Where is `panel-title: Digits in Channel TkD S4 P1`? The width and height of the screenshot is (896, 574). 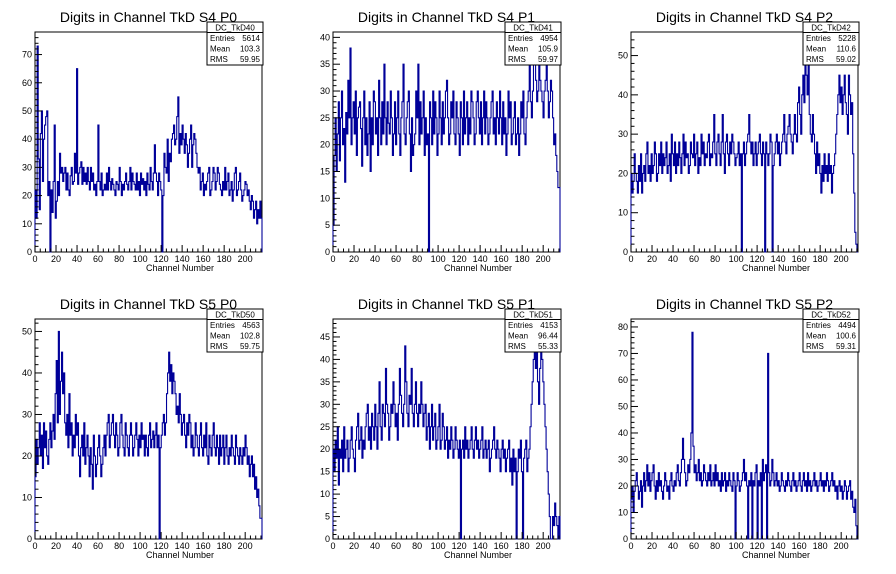 panel-title: Digits in Channel TkD S4 P1 is located at coordinates (446, 17).